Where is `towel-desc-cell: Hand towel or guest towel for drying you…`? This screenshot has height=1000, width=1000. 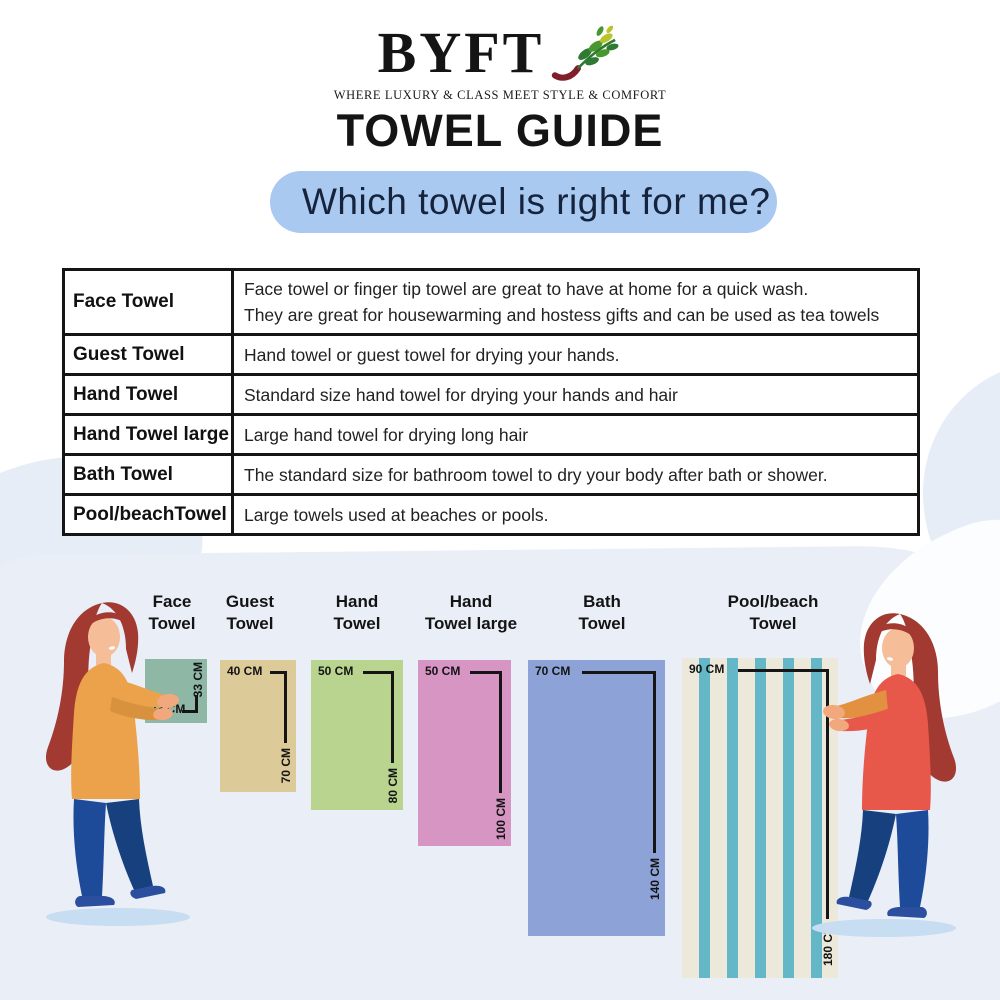
towel-desc-cell: Hand towel or guest towel for drying you… is located at coordinates (575, 354).